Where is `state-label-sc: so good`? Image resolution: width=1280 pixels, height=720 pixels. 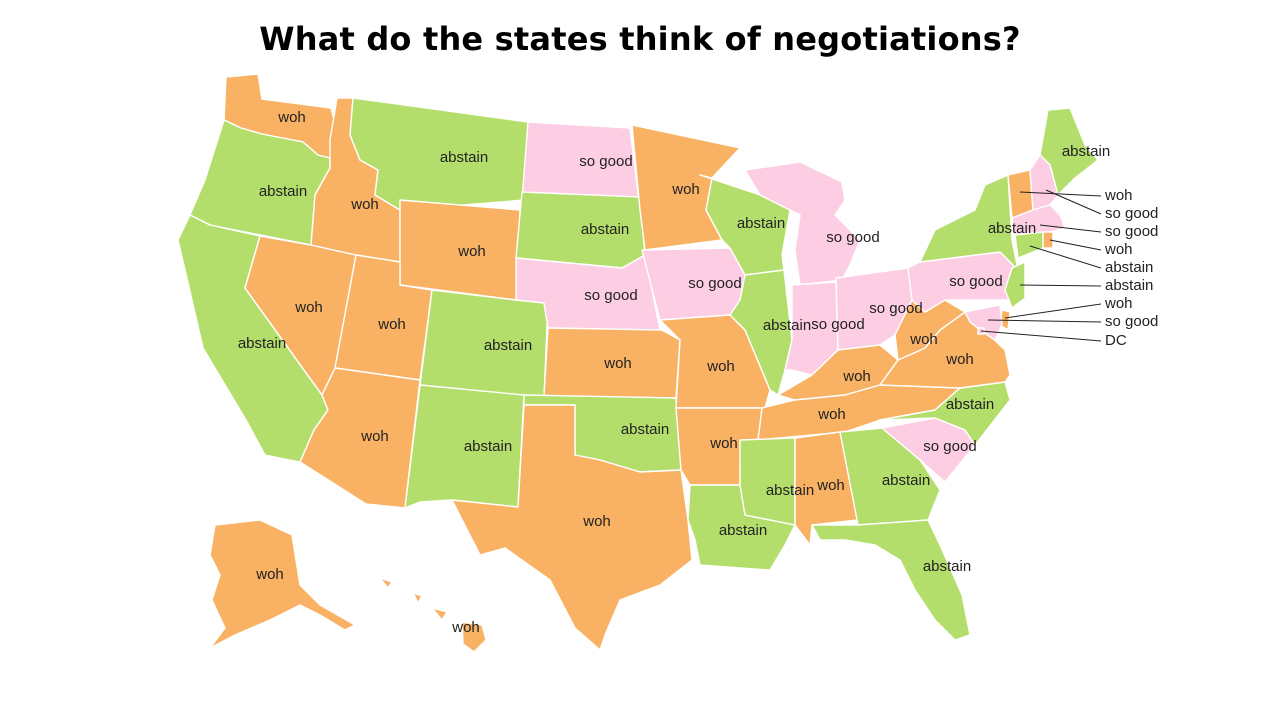 state-label-sc: so good is located at coordinates (949, 446).